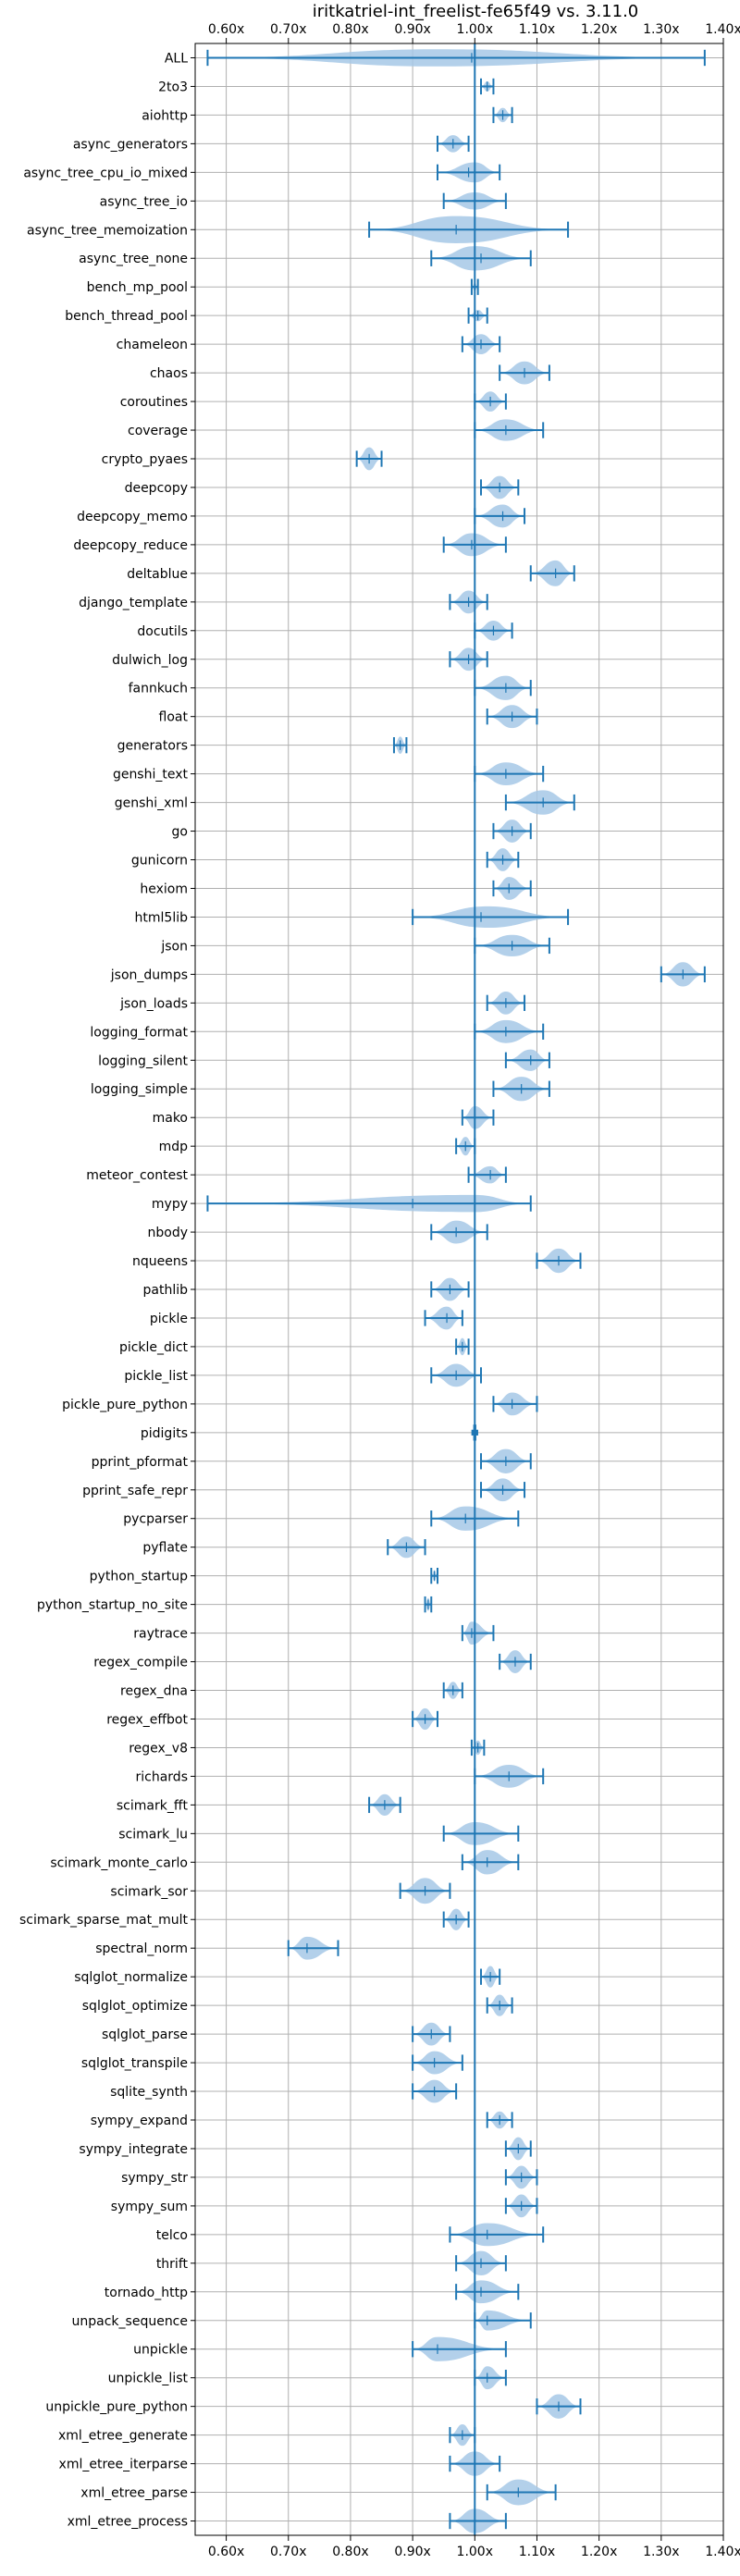  I want to click on category-label: nbody, so click(168, 1233).